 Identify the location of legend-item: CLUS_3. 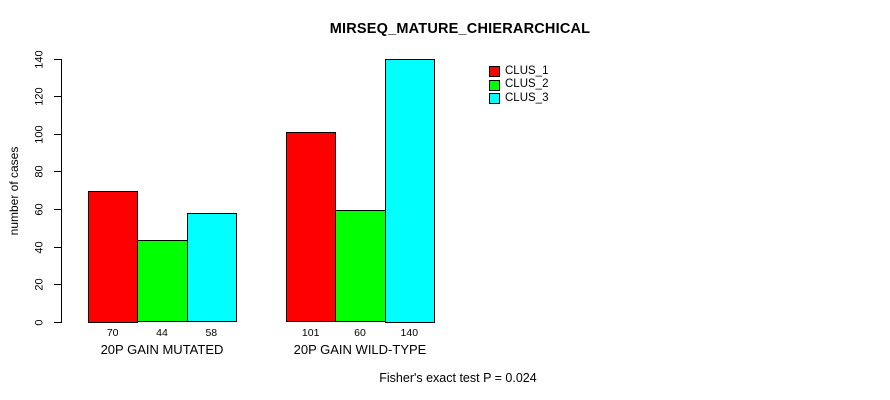
(518, 98).